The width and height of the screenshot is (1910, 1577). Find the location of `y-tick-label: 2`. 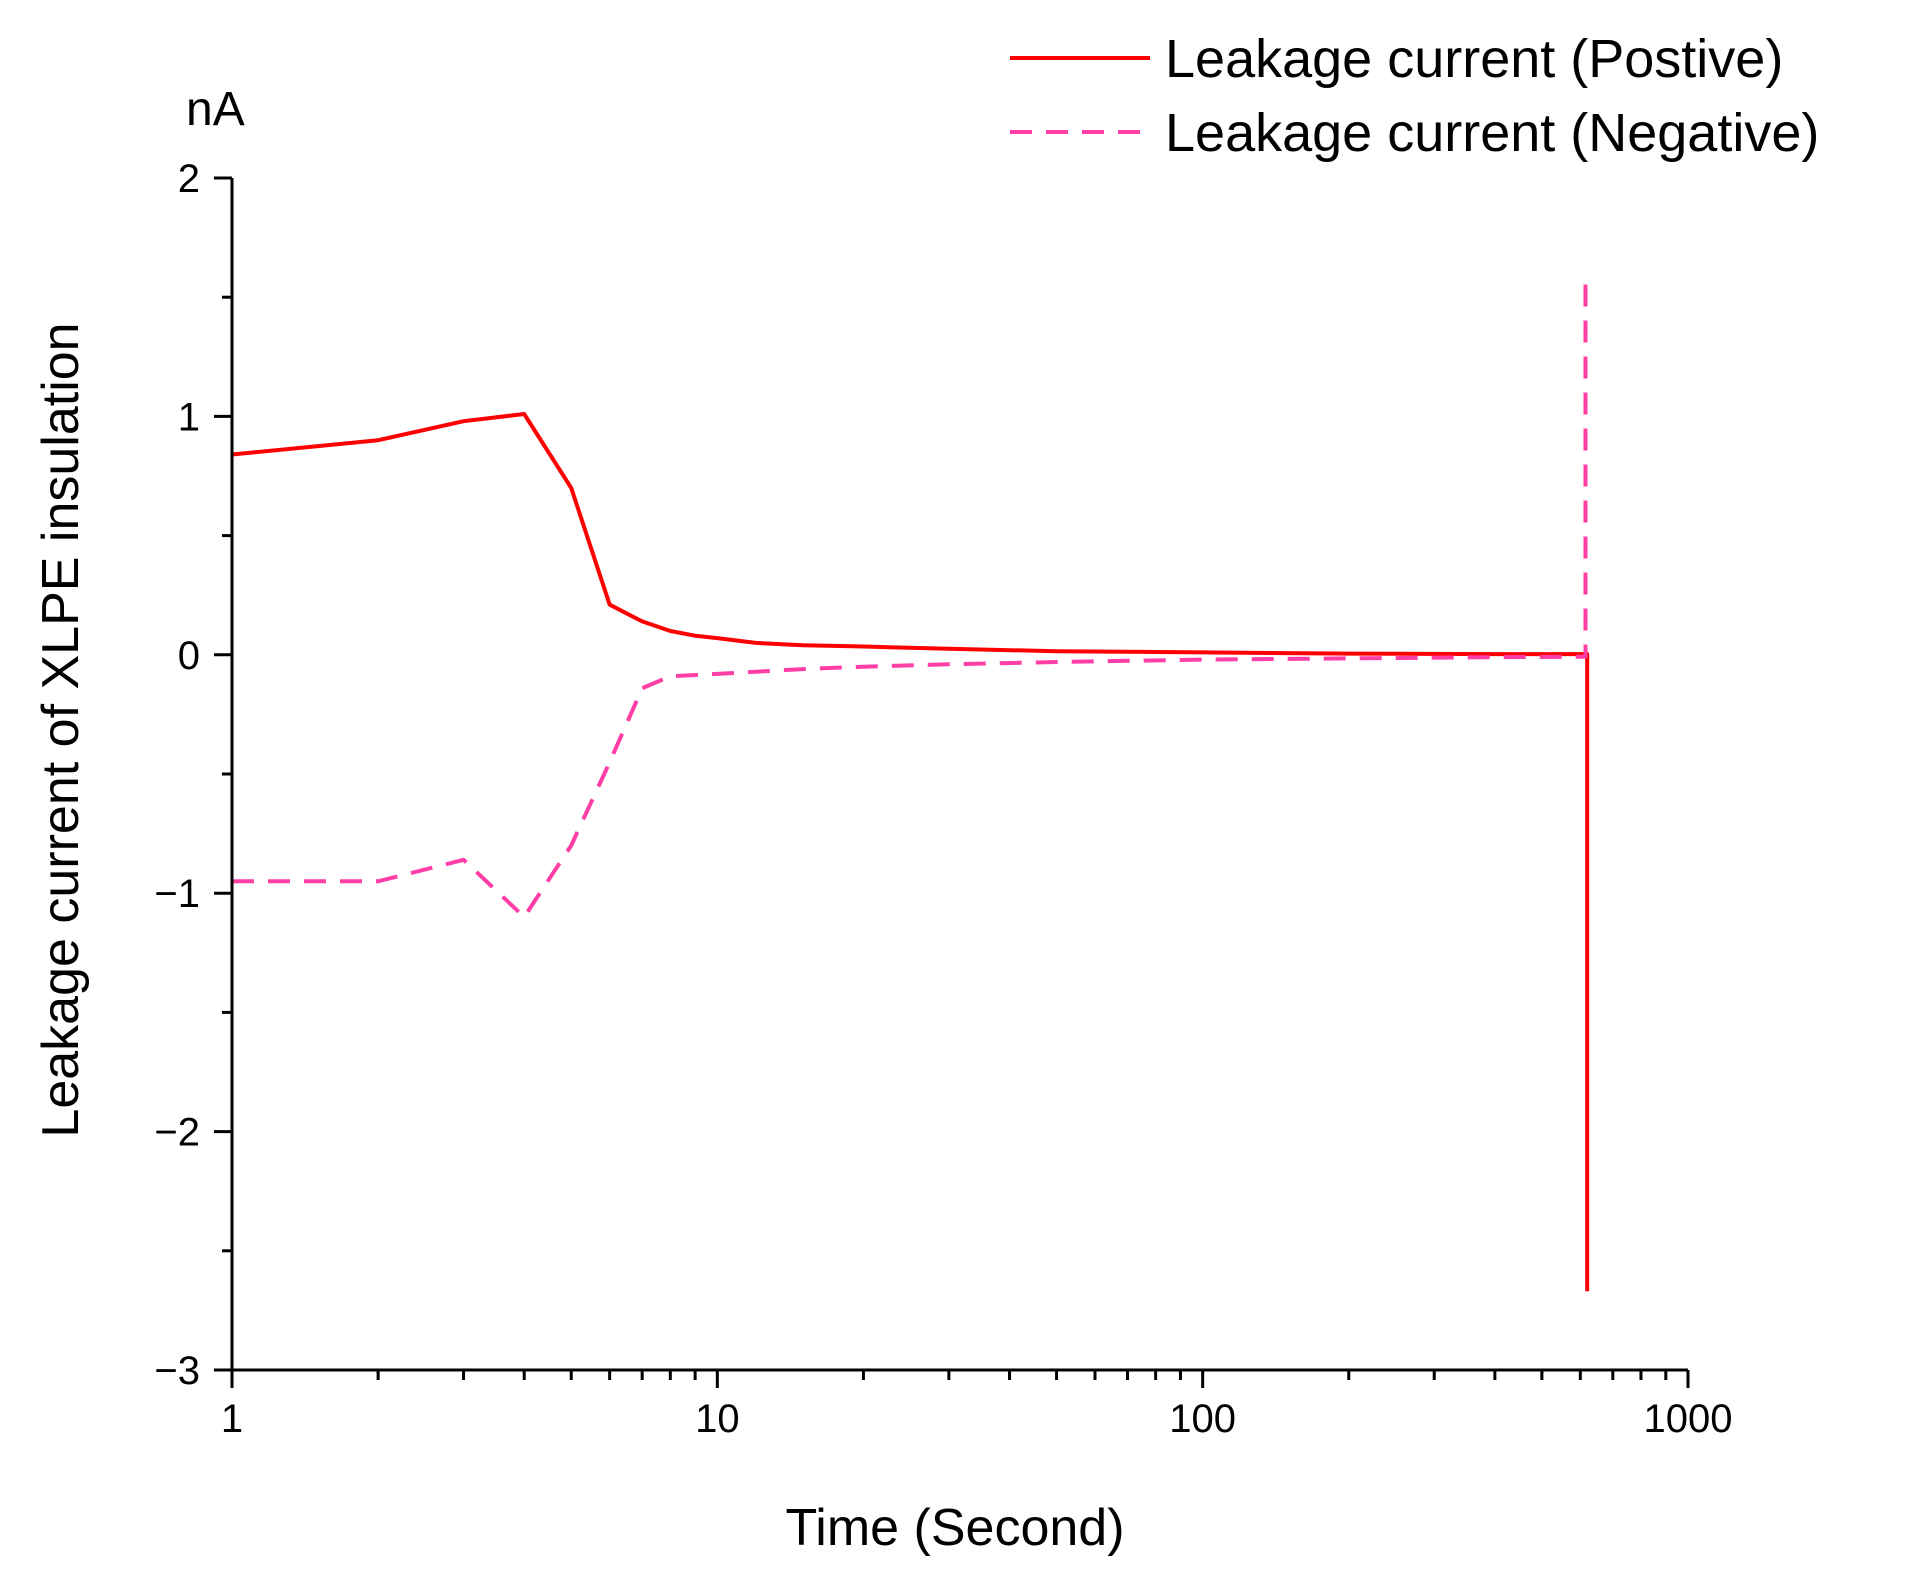

y-tick-label: 2 is located at coordinates (189, 179).